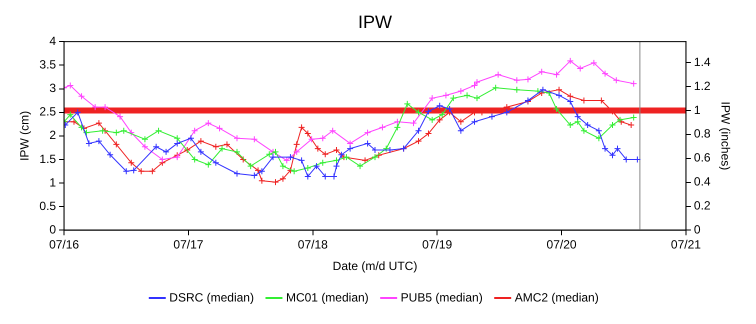  What do you see at coordinates (52, 135) in the screenshot?
I see `y-tick-label: 2` at bounding box center [52, 135].